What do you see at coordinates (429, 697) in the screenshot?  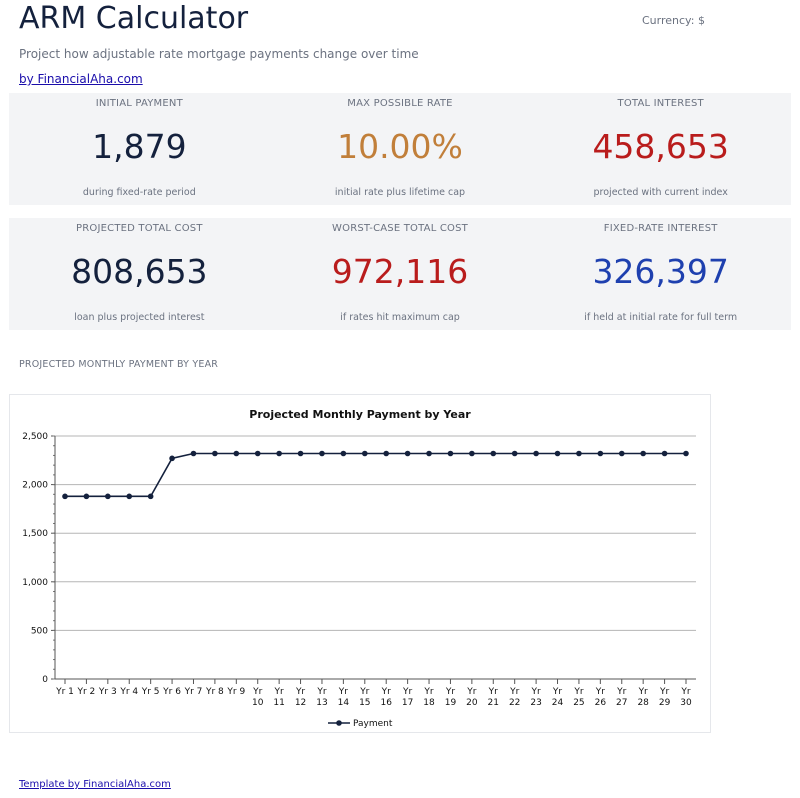 I see `x-tick-label: Yr 18` at bounding box center [429, 697].